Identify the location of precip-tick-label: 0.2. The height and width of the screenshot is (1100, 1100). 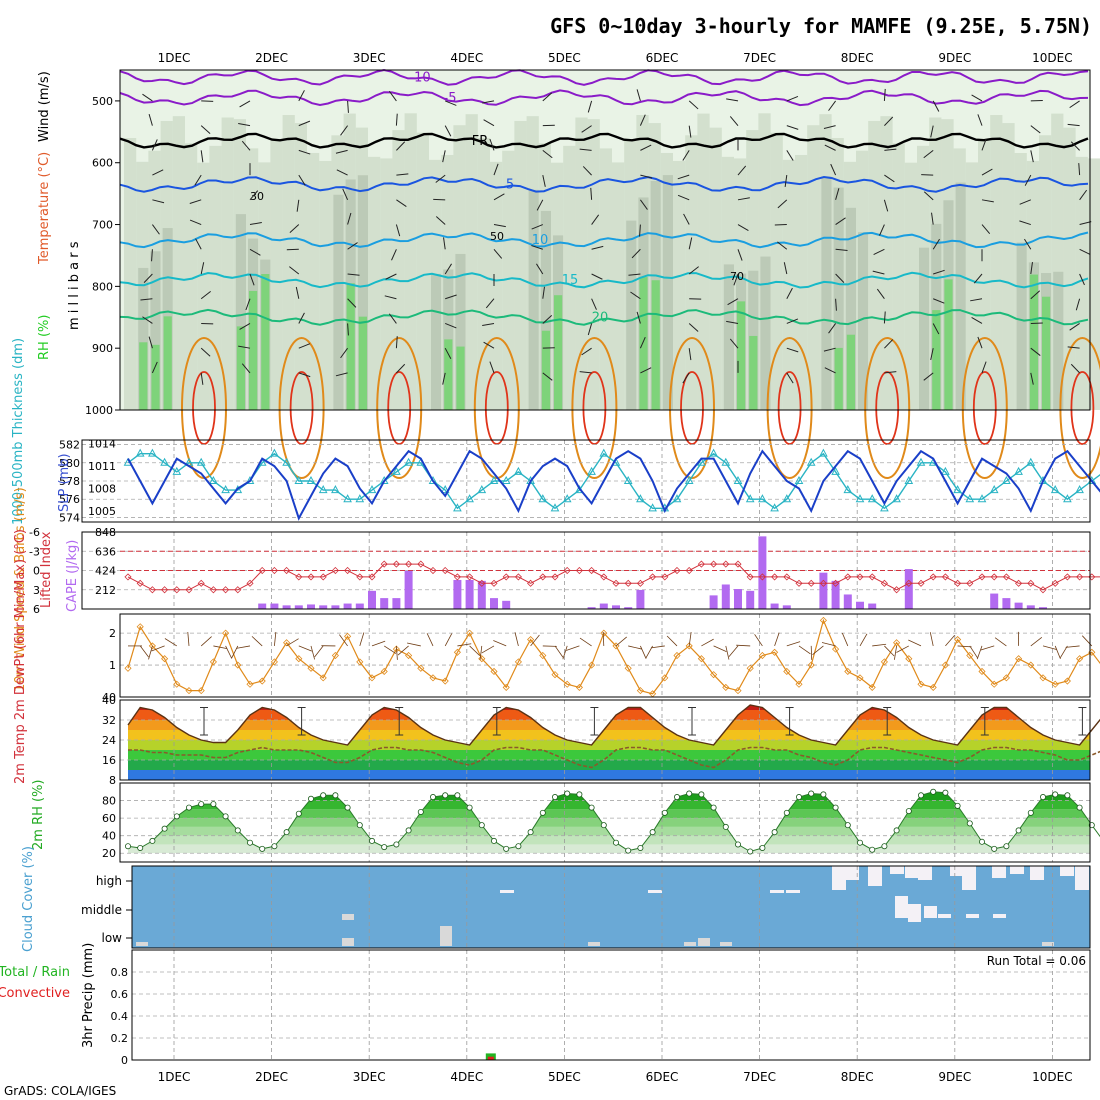
(120, 1038).